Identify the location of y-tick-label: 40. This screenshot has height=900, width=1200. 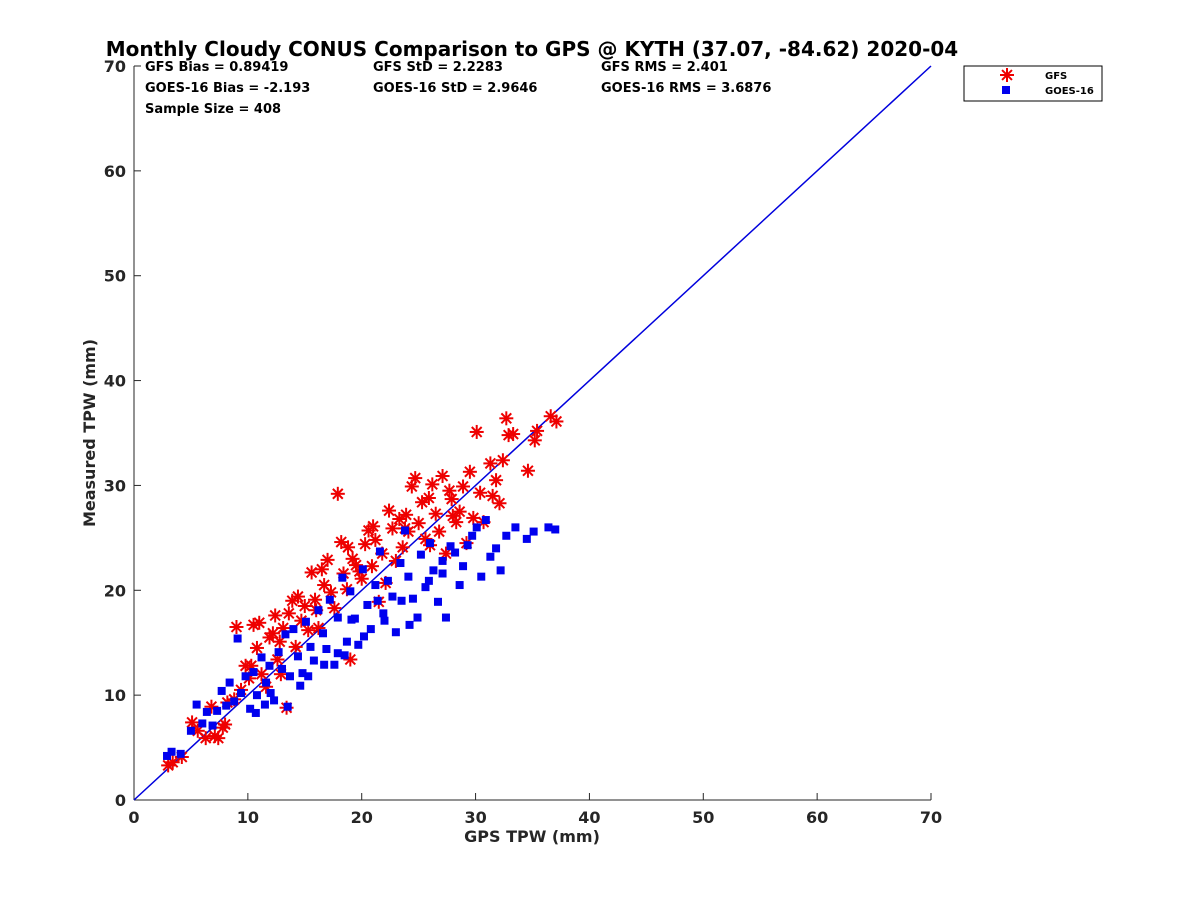
(115, 381).